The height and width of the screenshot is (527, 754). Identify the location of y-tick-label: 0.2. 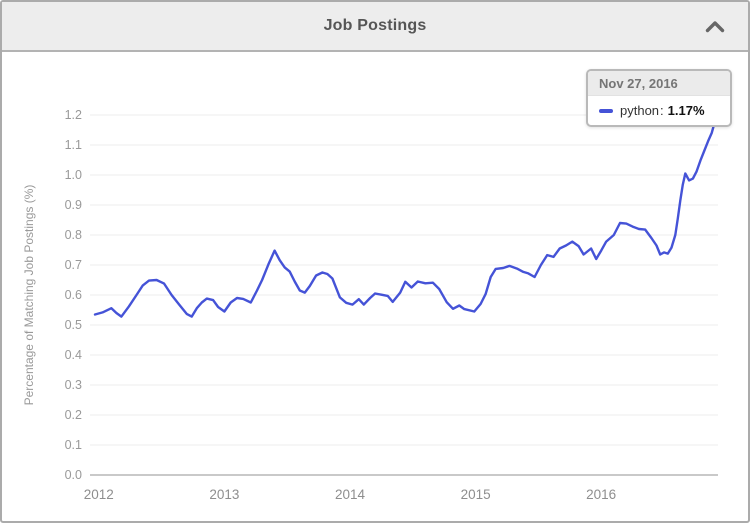
(73, 415).